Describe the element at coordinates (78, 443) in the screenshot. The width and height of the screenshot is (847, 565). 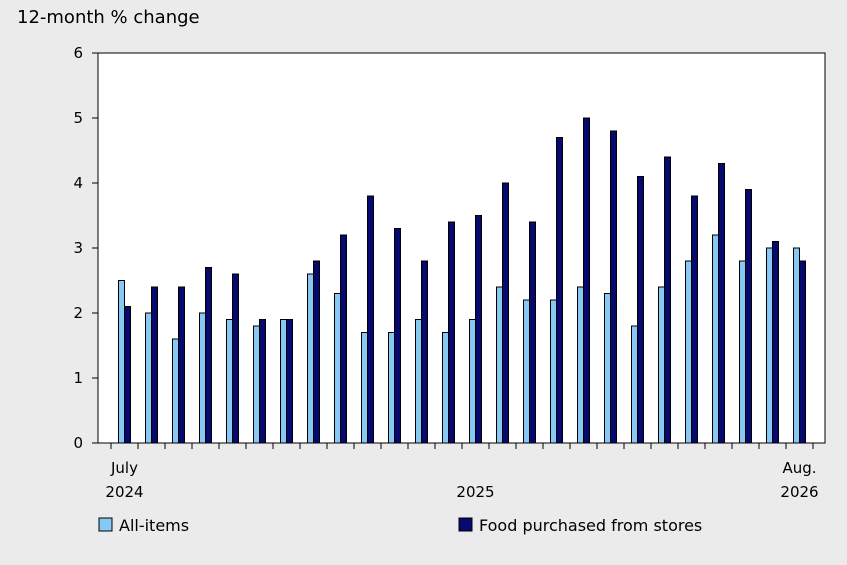
I see `y-tick-label: 0` at that location.